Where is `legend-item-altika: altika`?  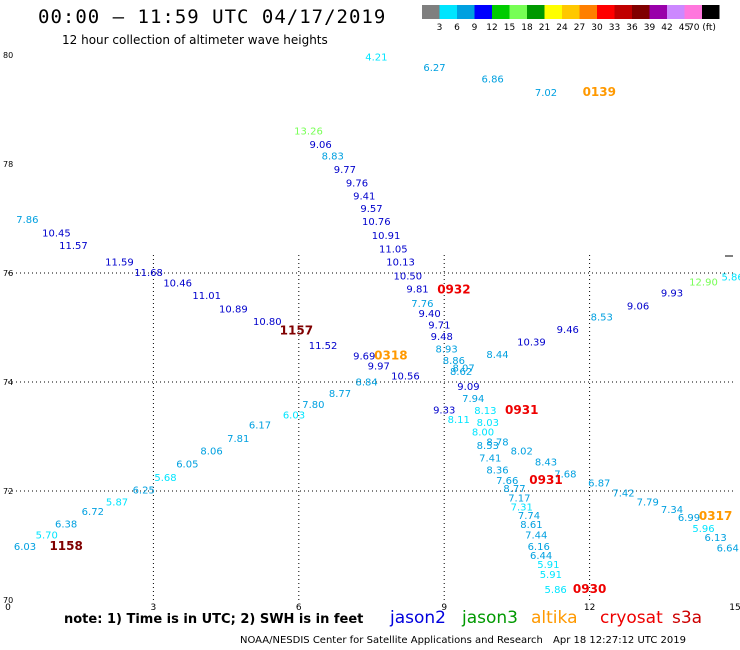
legend-item-altika: altika is located at coordinates (554, 618).